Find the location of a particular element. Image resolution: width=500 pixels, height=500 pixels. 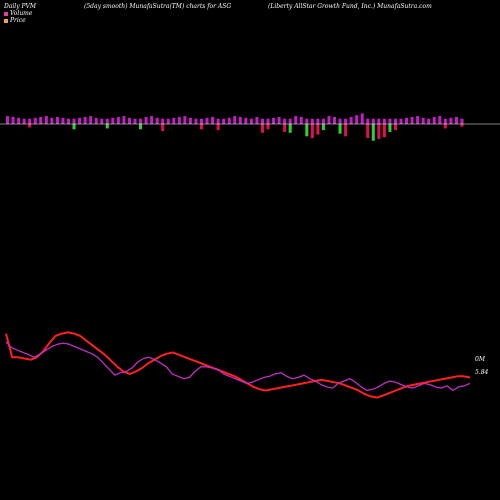

legend-volume-label: Volume is located at coordinates (21, 13).